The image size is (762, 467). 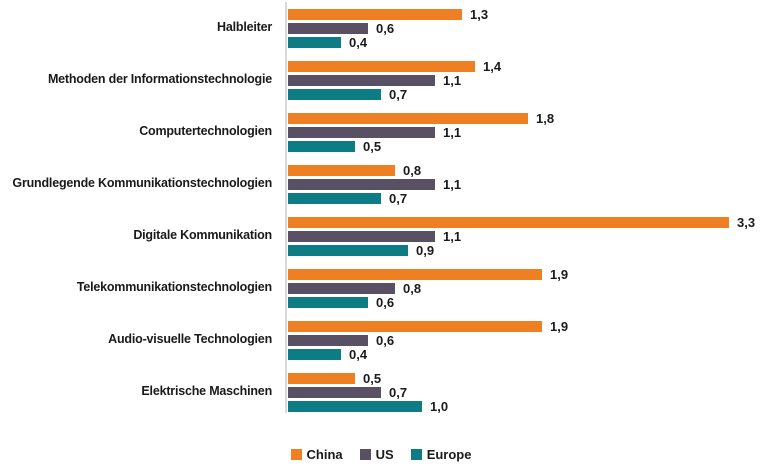 I want to click on bar-line: 1,8, so click(x=525, y=118).